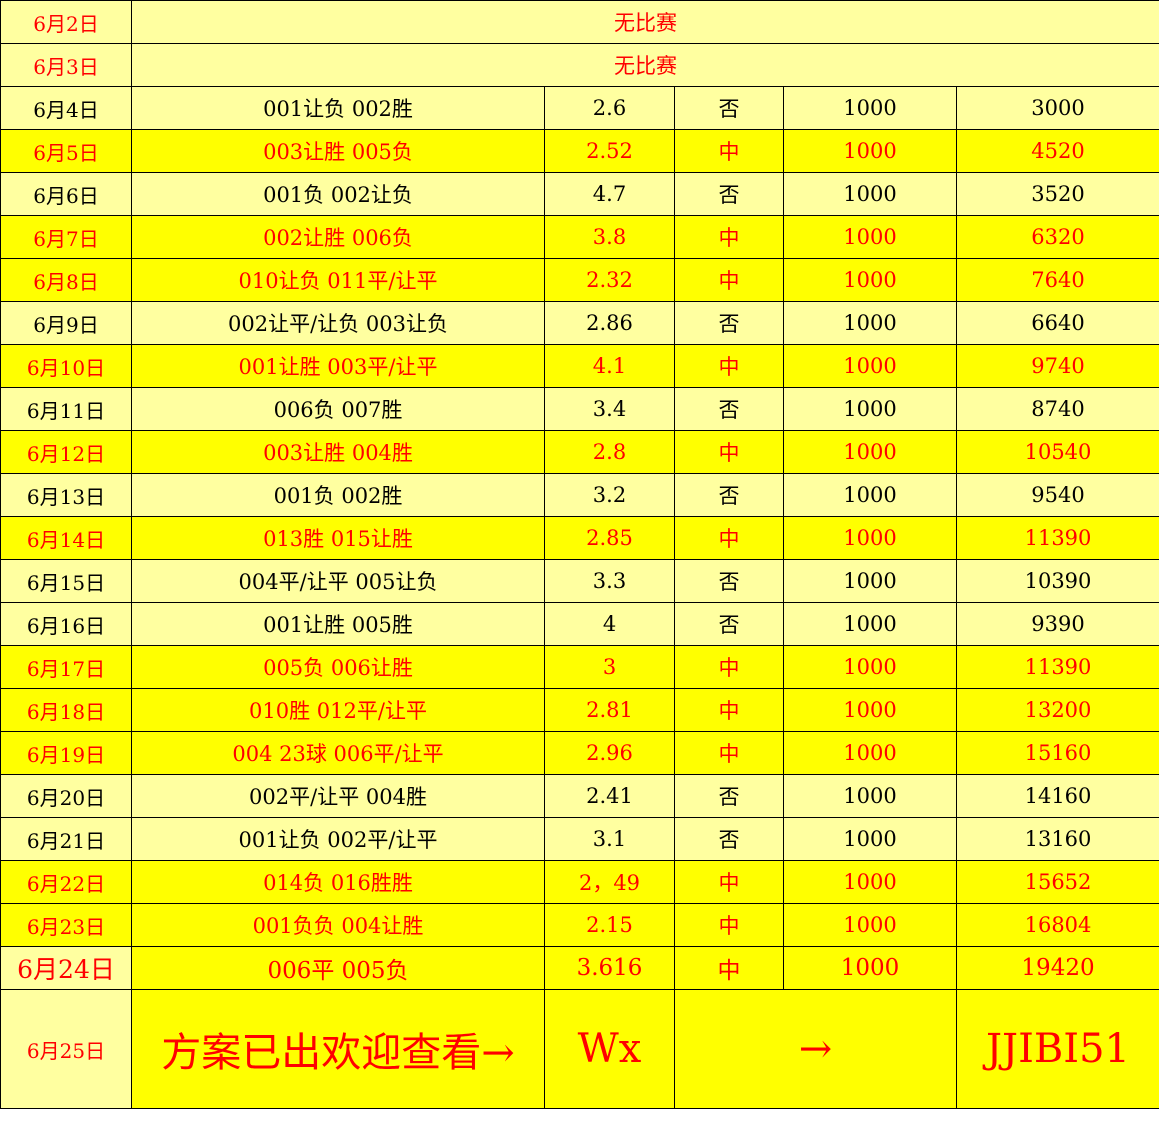 This screenshot has height=1132, width=1159. I want to click on pick-cell: 003让胜 004胜, so click(338, 452).